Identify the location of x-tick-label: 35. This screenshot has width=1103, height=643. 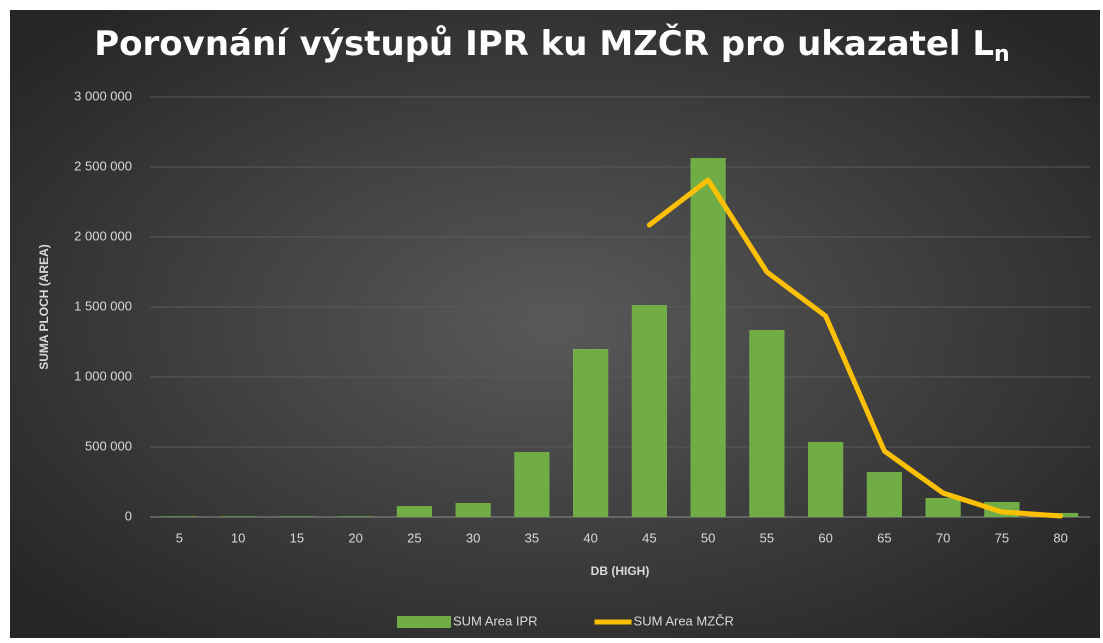
(532, 537).